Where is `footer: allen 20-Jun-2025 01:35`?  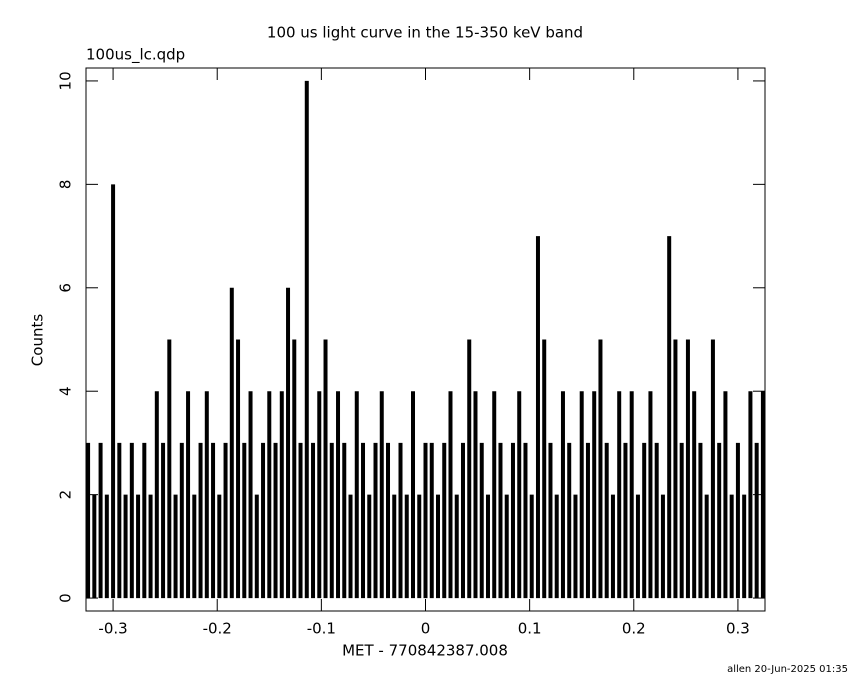 footer: allen 20-Jun-2025 01:35 is located at coordinates (787, 669).